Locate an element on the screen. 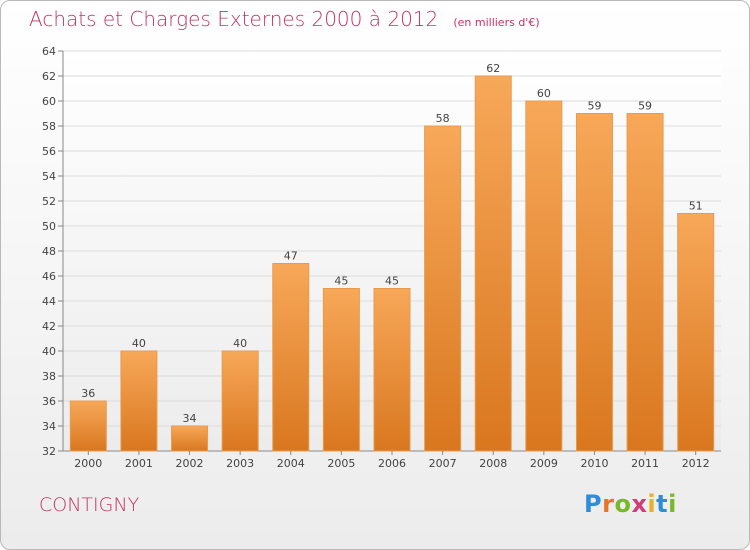 The image size is (750, 550). chart-title: Achats et Charges Externes 2000 à 2012 is located at coordinates (234, 19).